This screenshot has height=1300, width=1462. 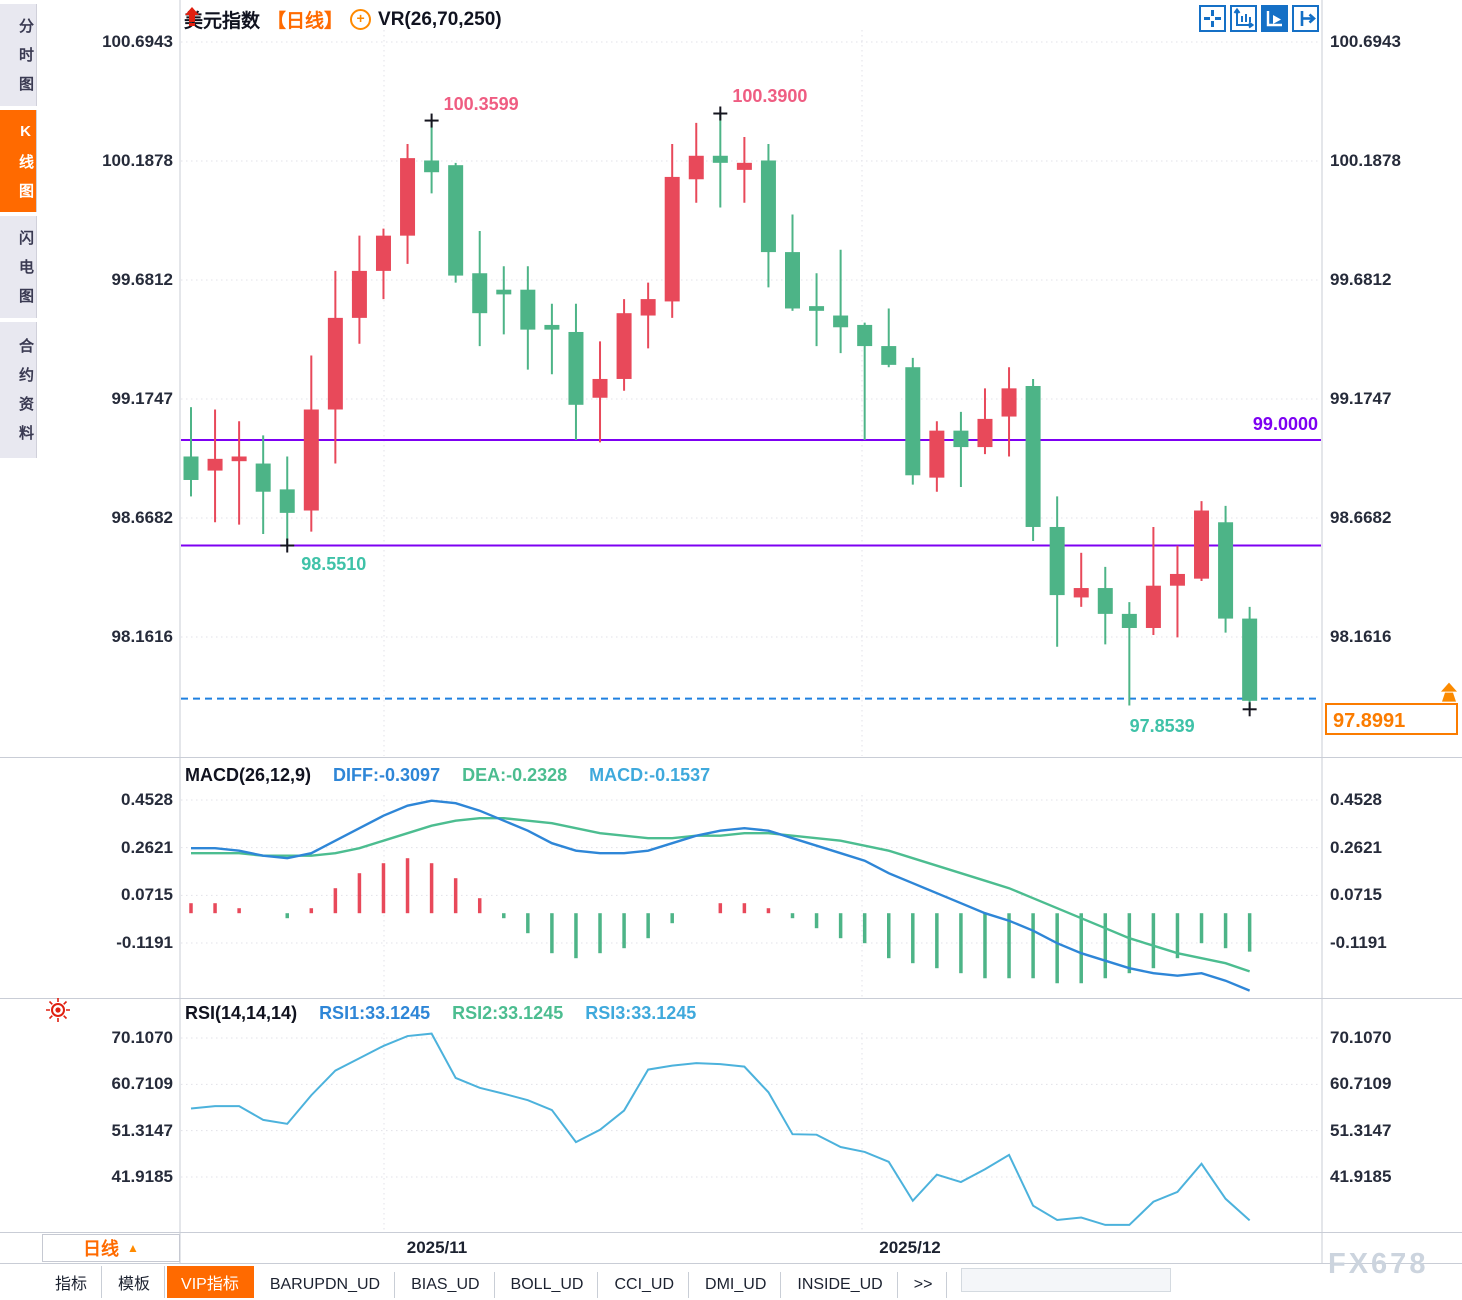 I want to click on bottom-tab-boll_ud: BOLL_UD, so click(x=548, y=1285).